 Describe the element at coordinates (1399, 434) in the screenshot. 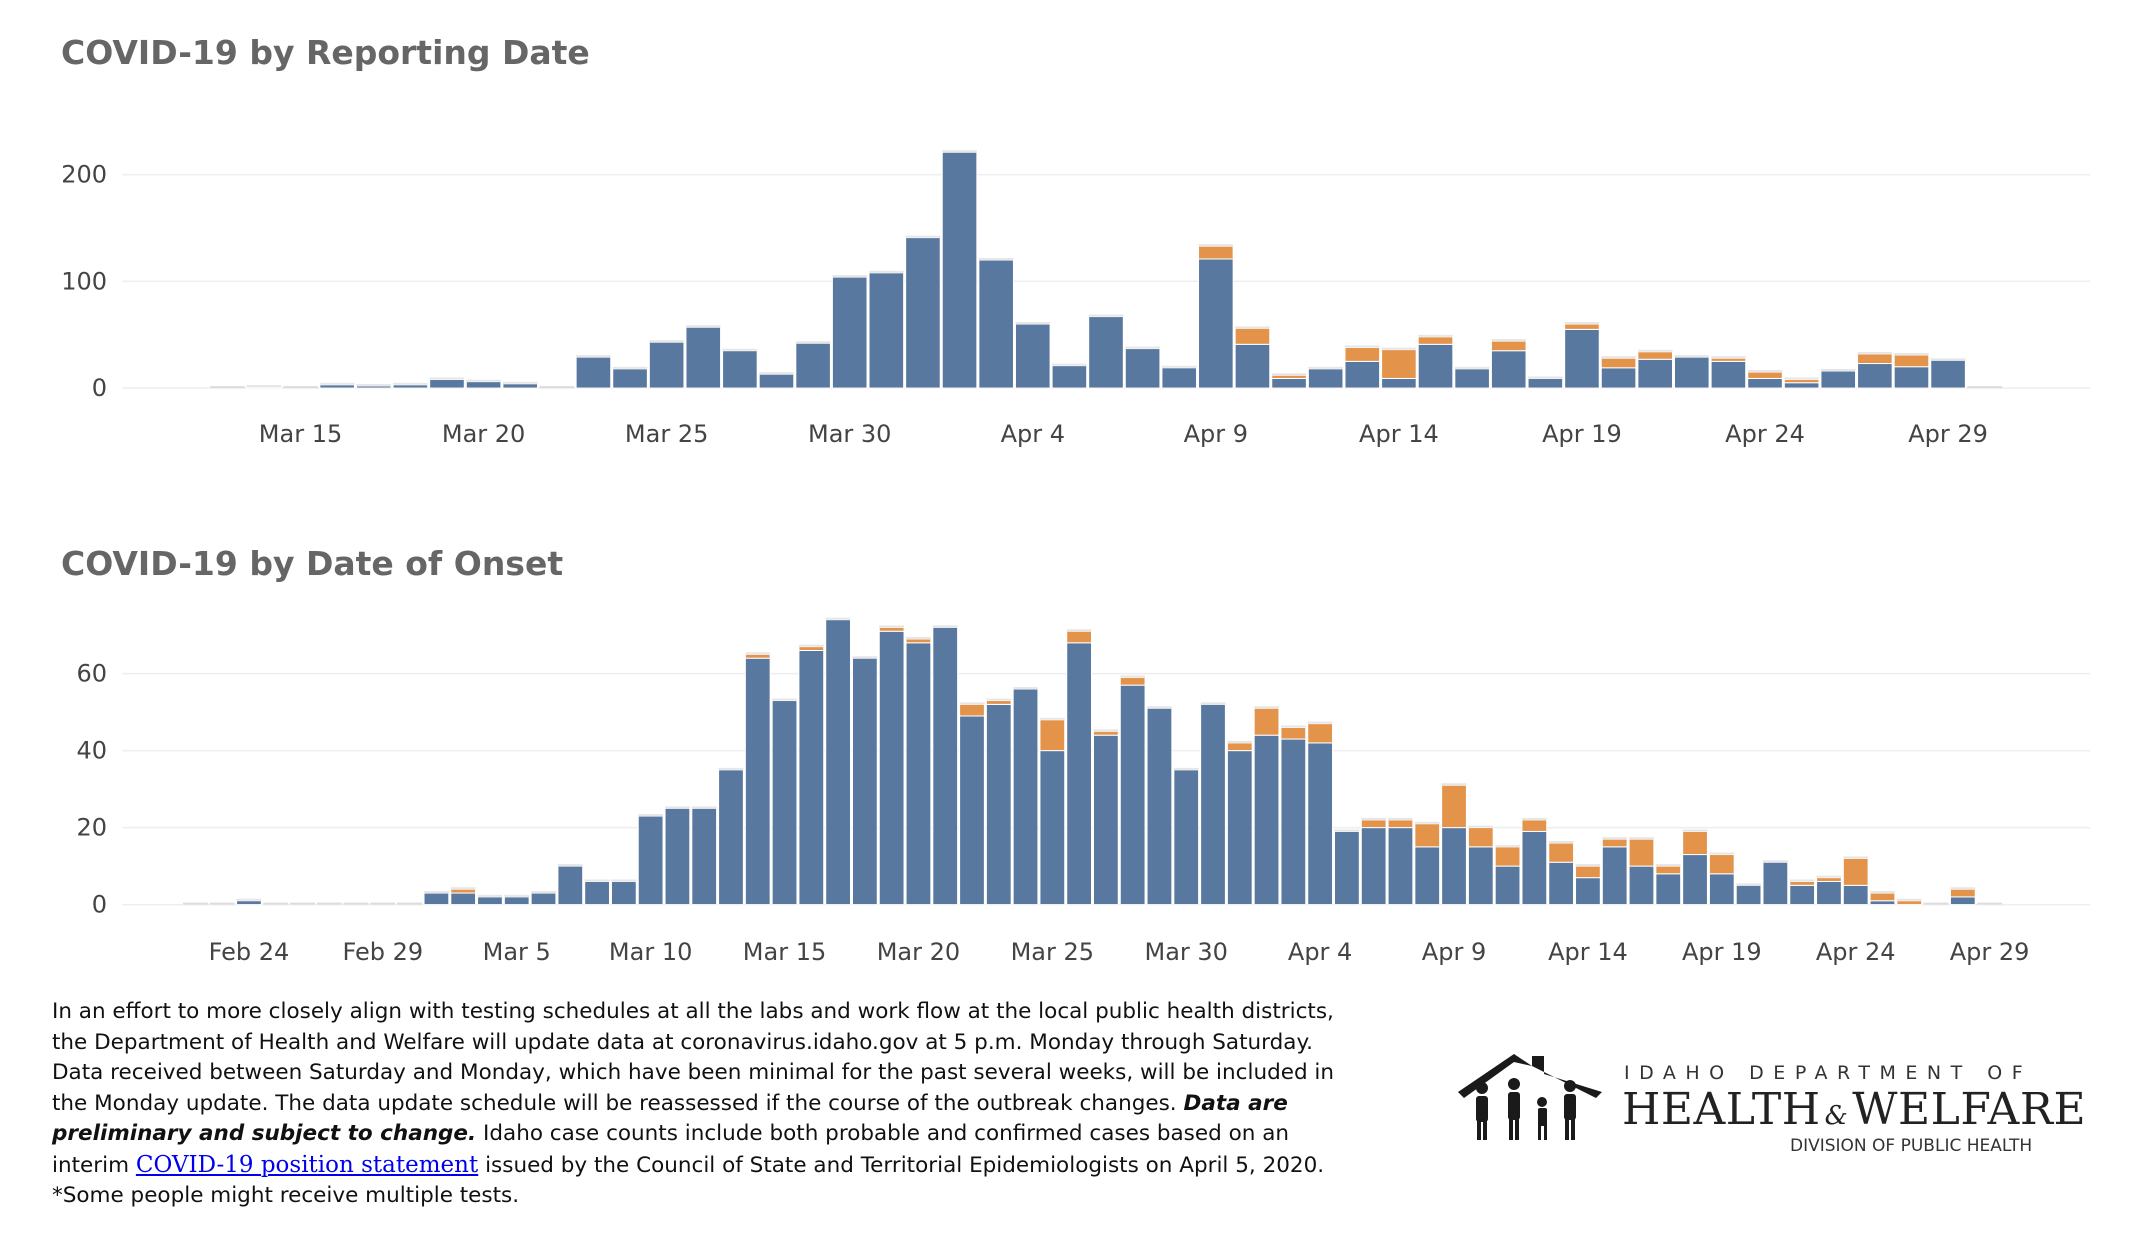

I see `x-tick-label: Apr 14` at that location.